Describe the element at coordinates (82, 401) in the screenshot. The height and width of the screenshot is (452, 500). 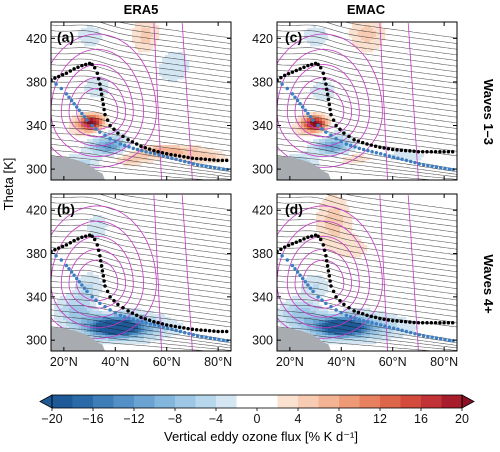
I see `colorbar-segment` at that location.